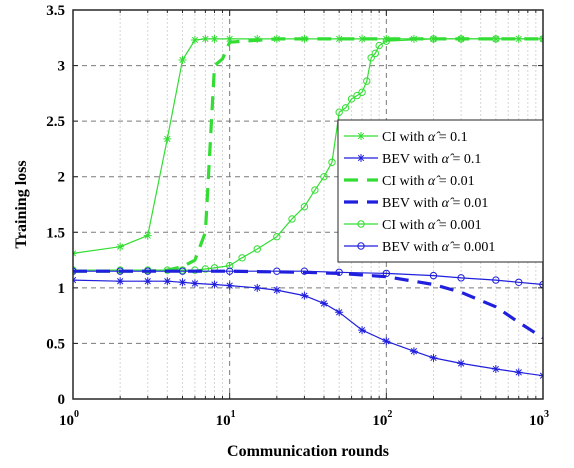 The image size is (574, 468). Describe the element at coordinates (55, 233) in the screenshot. I see `y-tick-label: 1.5` at that location.